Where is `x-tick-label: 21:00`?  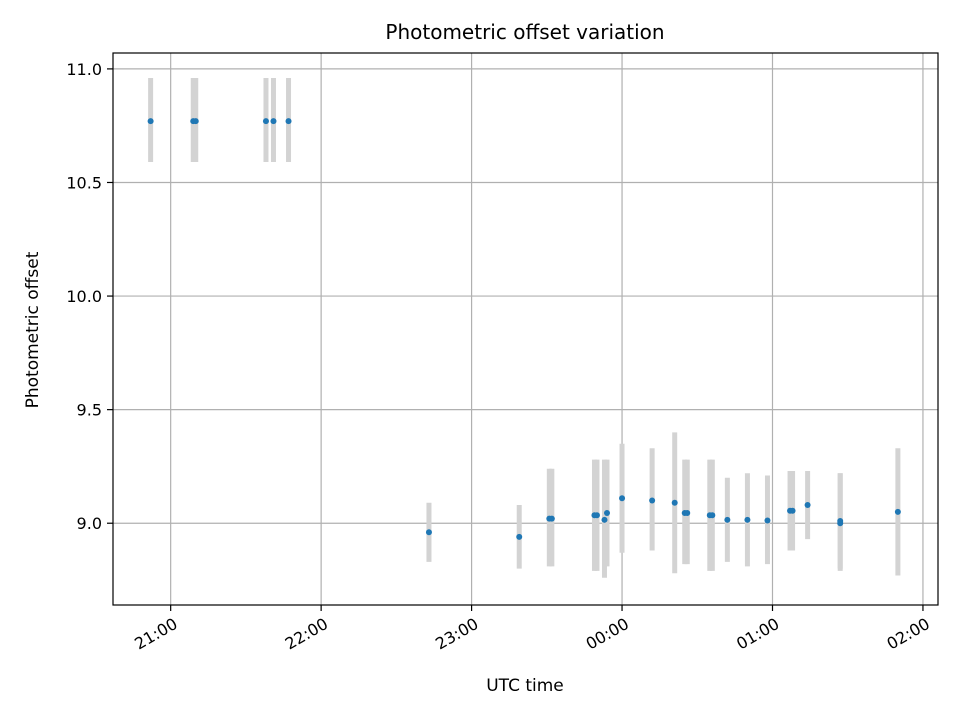
x-tick-label: 21:00 is located at coordinates (155, 634).